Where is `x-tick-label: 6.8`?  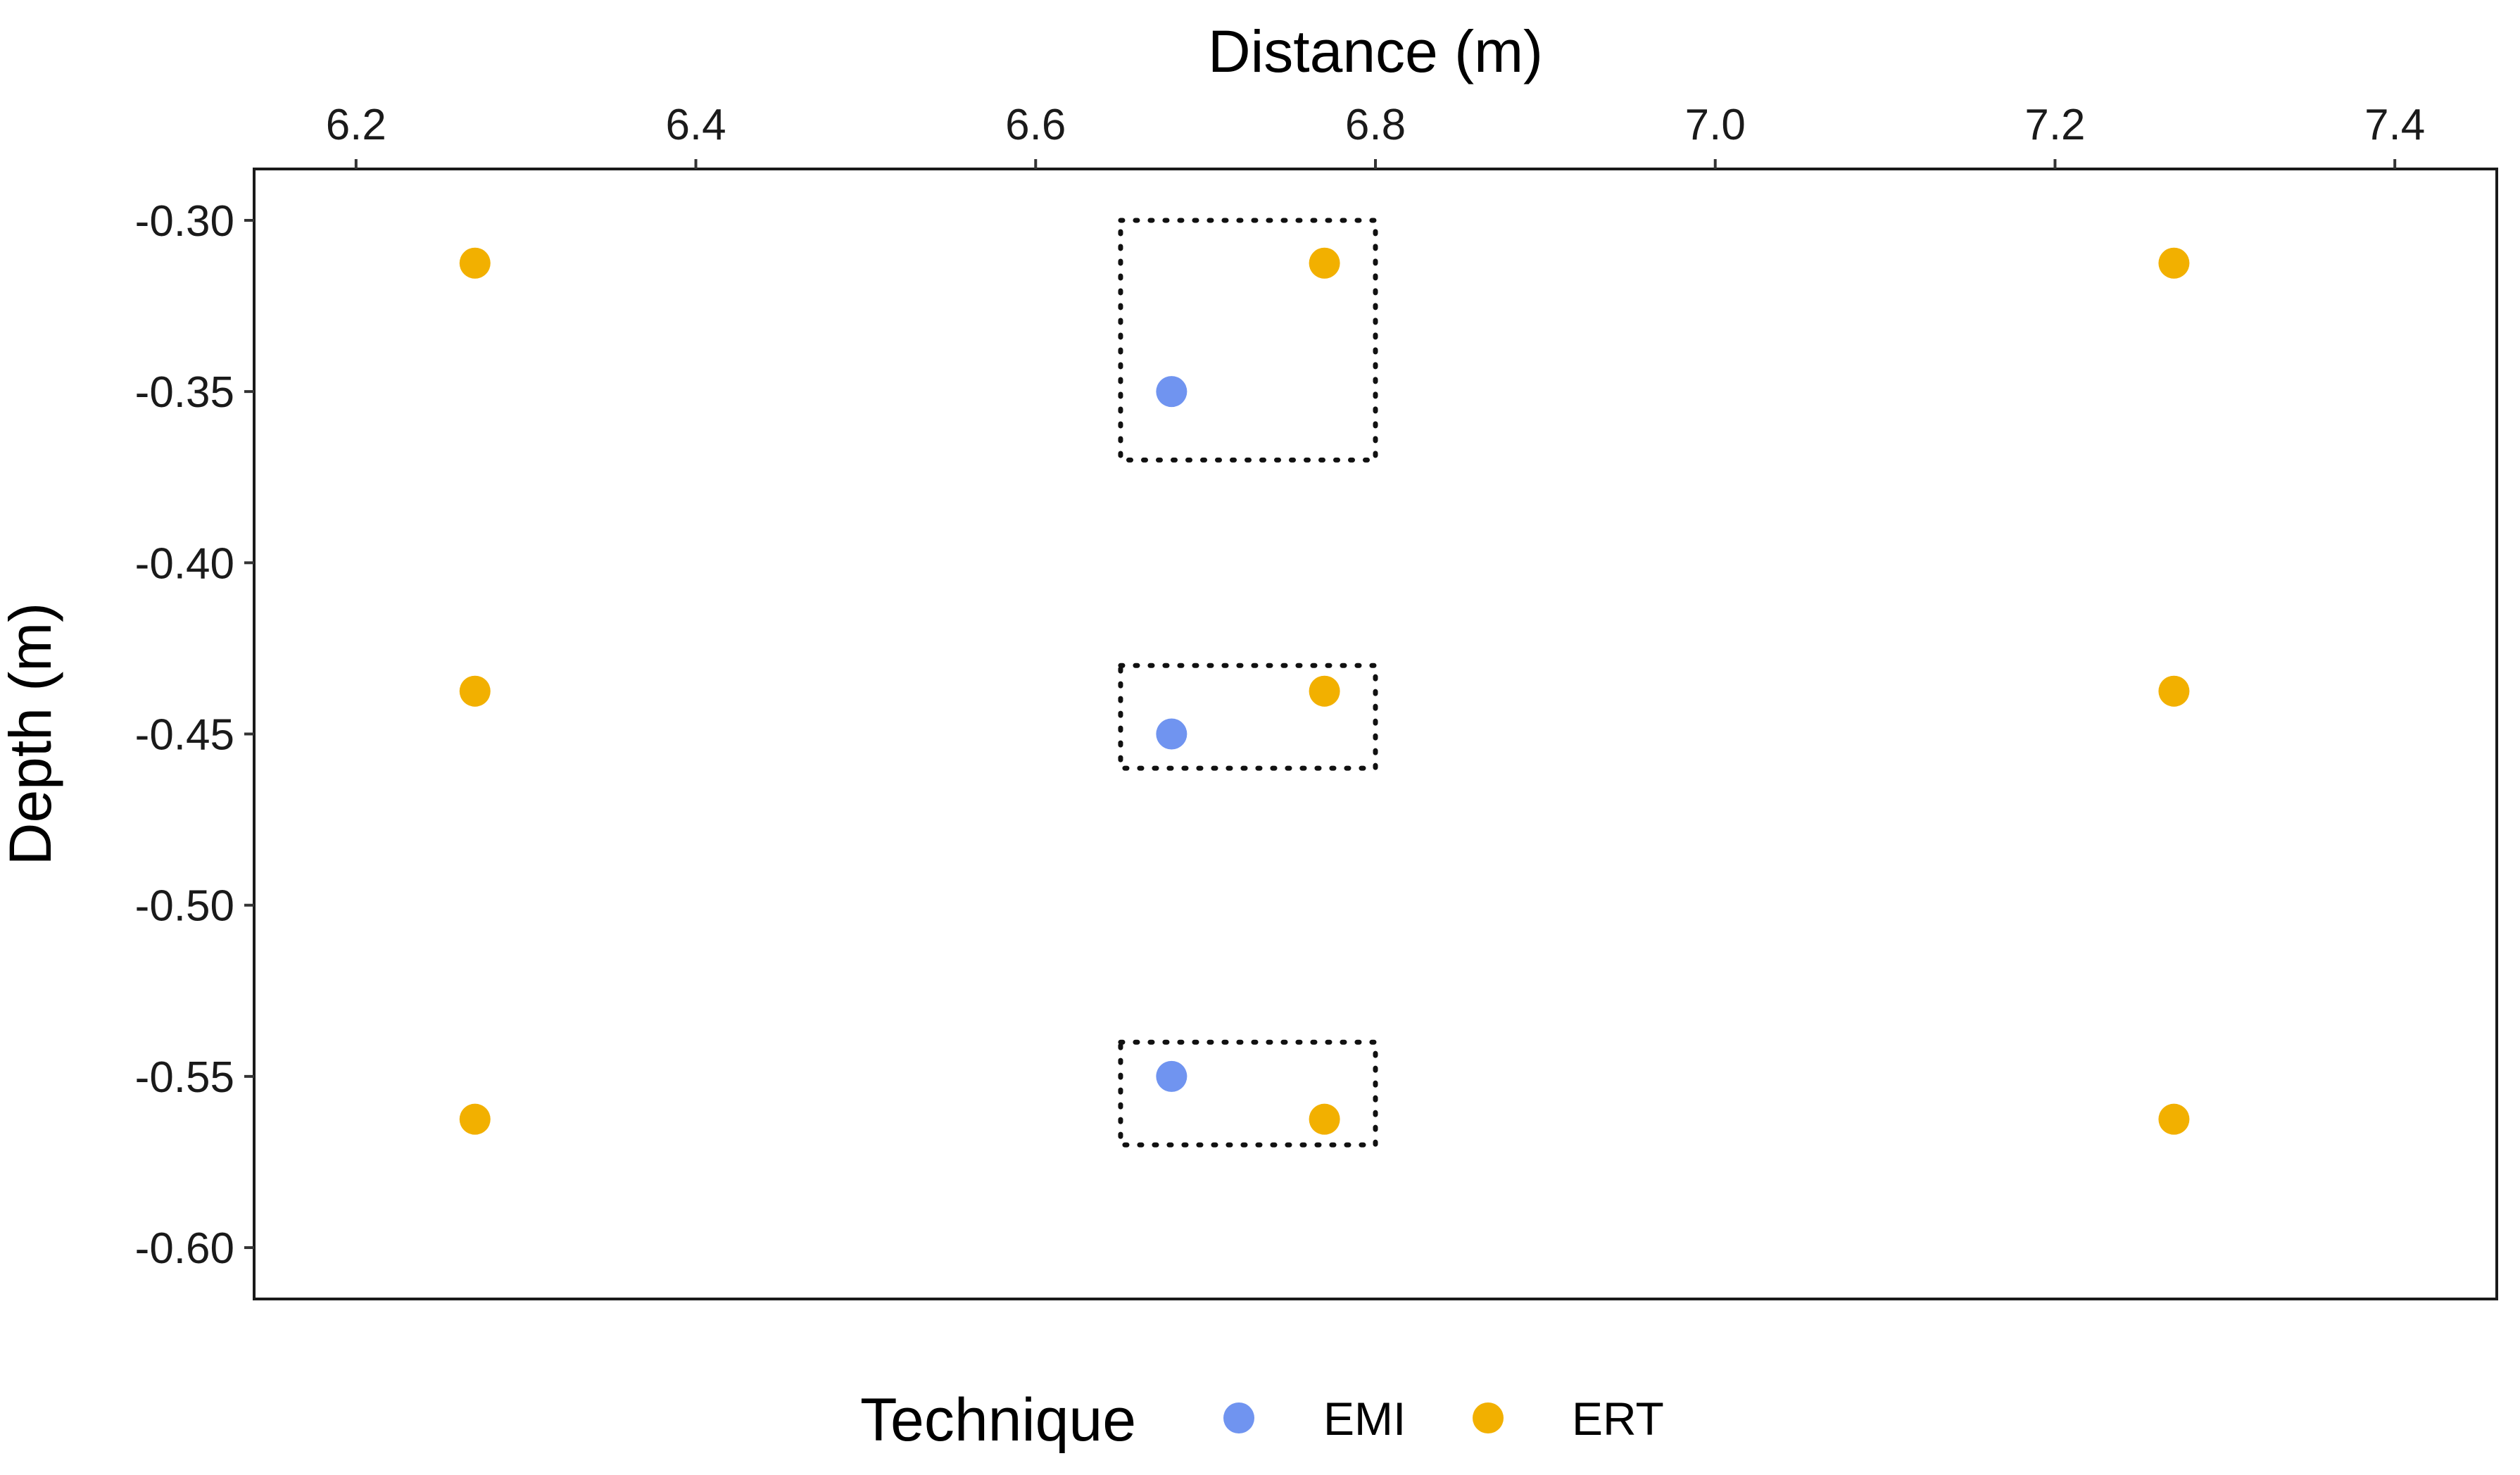
x-tick-label: 6.8 is located at coordinates (1376, 125).